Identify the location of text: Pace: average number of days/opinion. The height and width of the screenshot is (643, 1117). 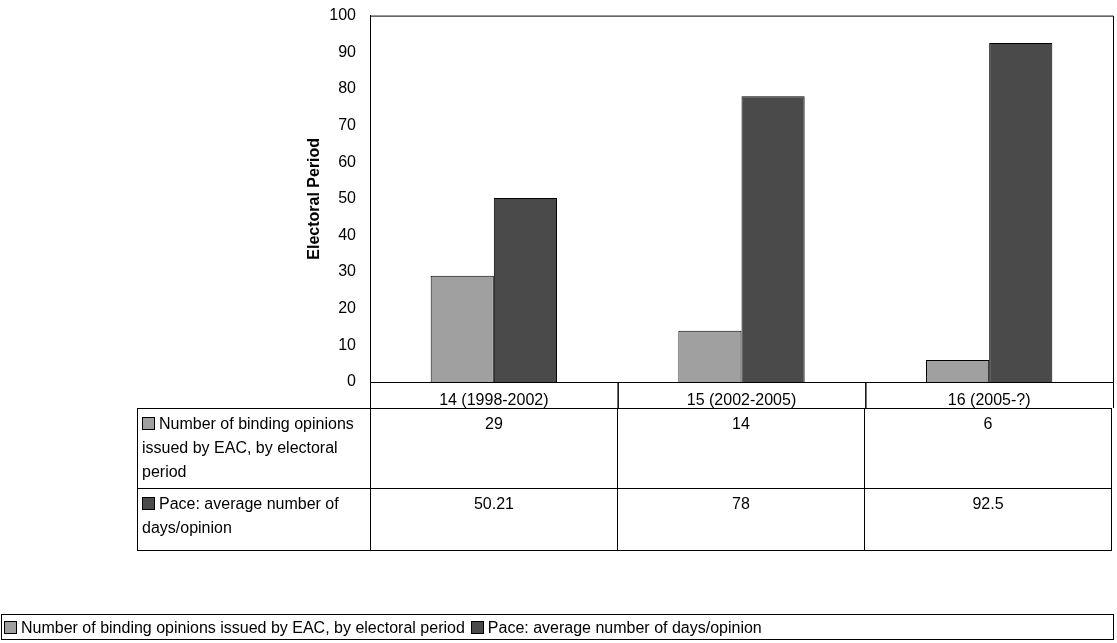
(624, 627).